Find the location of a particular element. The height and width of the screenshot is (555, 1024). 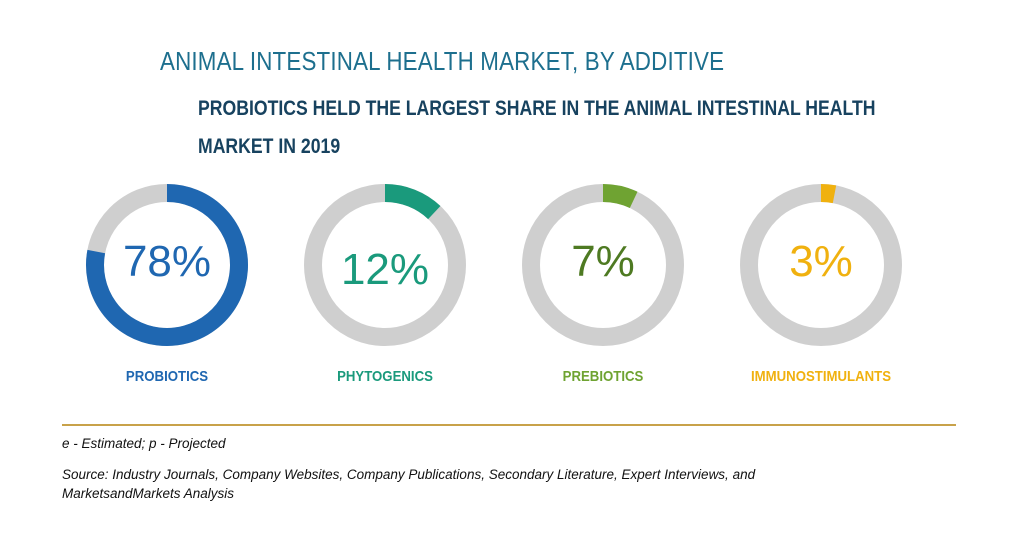

donut-arc-phytogenics is located at coordinates (412, 202).